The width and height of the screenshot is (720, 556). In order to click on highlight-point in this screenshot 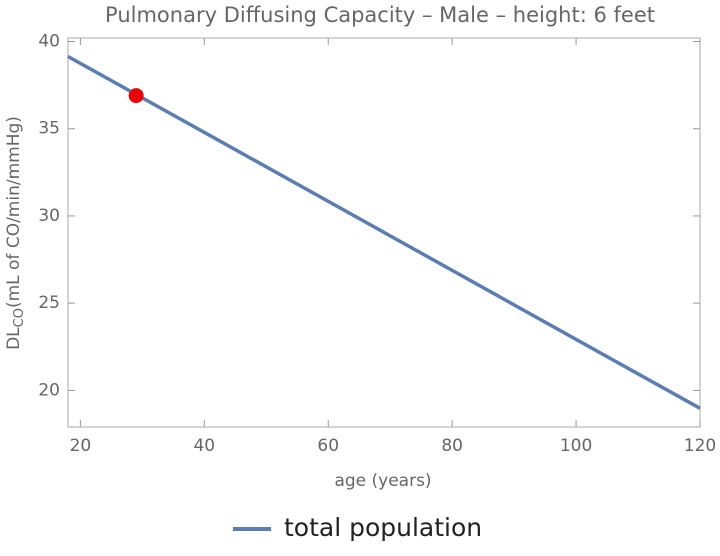, I will do `click(136, 96)`.